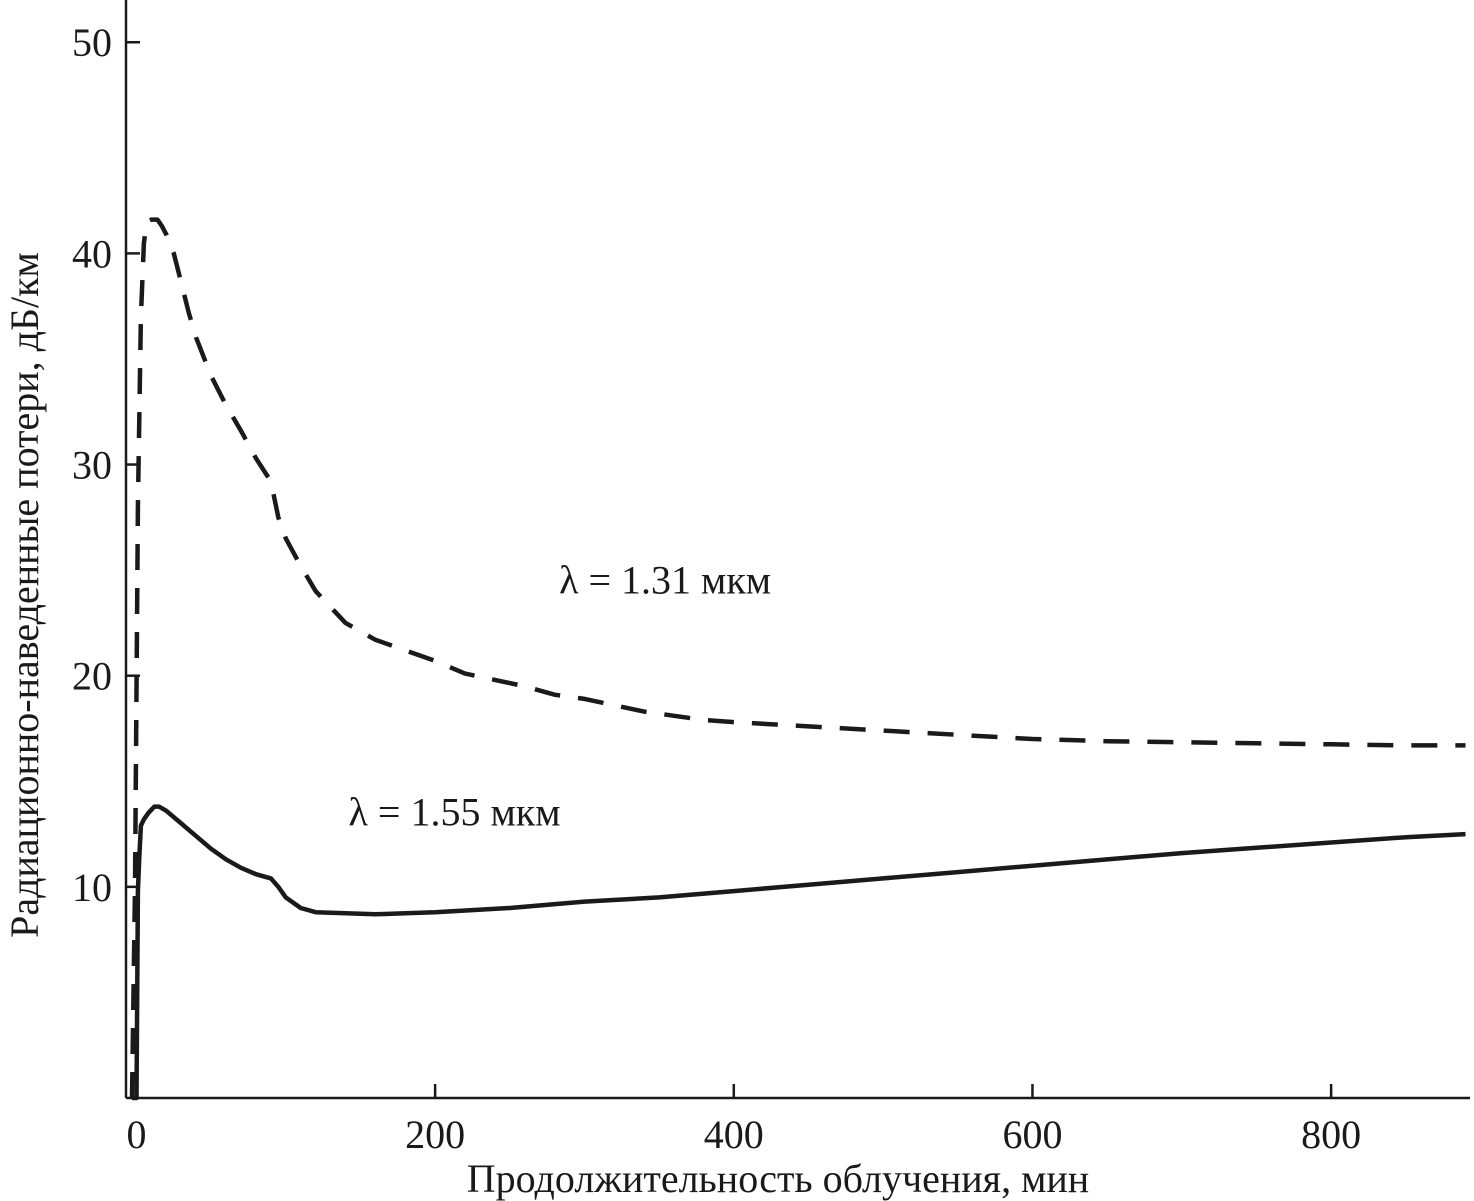 The height and width of the screenshot is (1201, 1474). I want to click on y-tick-label: 30, so click(92, 465).